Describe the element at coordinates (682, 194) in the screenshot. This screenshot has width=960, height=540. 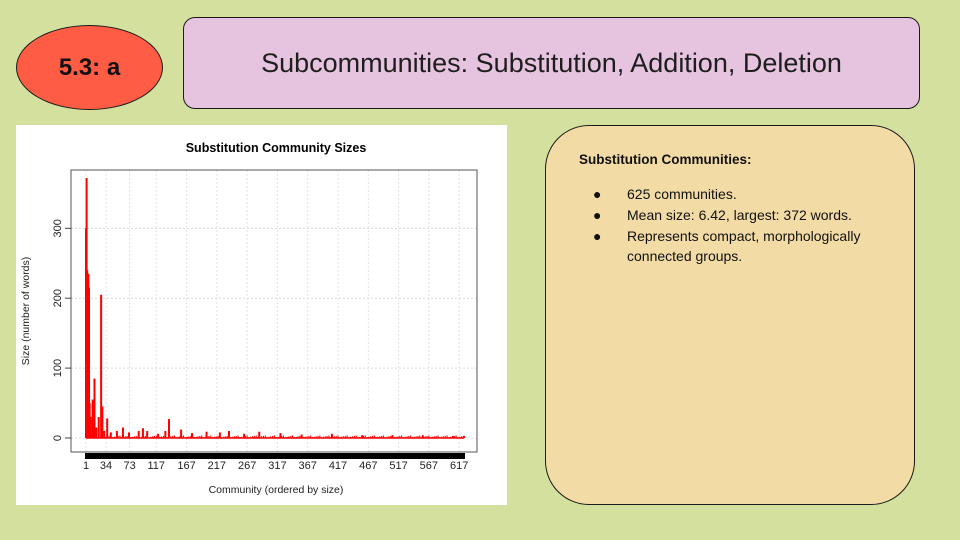
I see `info-bullet-text: 625 communities.` at that location.